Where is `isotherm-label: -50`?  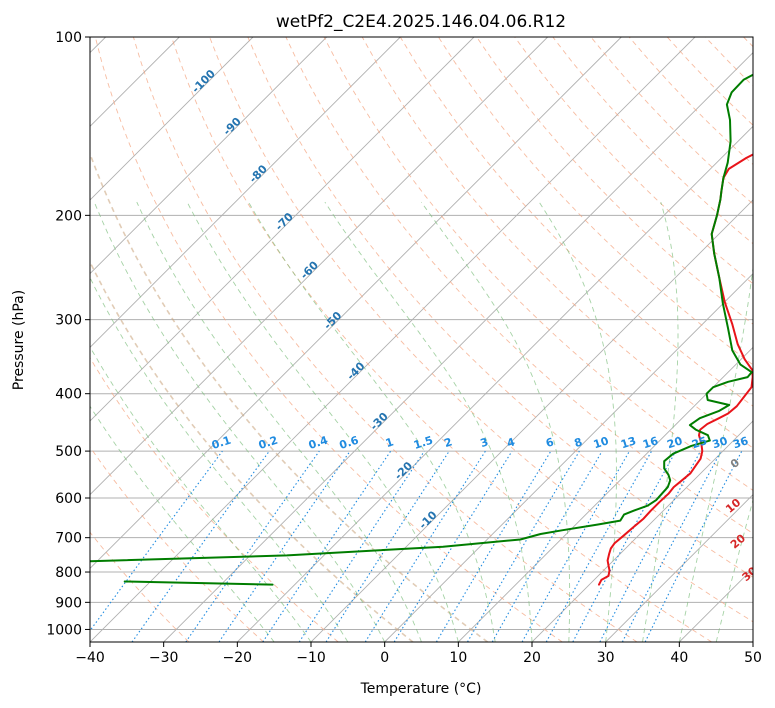 isotherm-label: -50 is located at coordinates (332, 320).